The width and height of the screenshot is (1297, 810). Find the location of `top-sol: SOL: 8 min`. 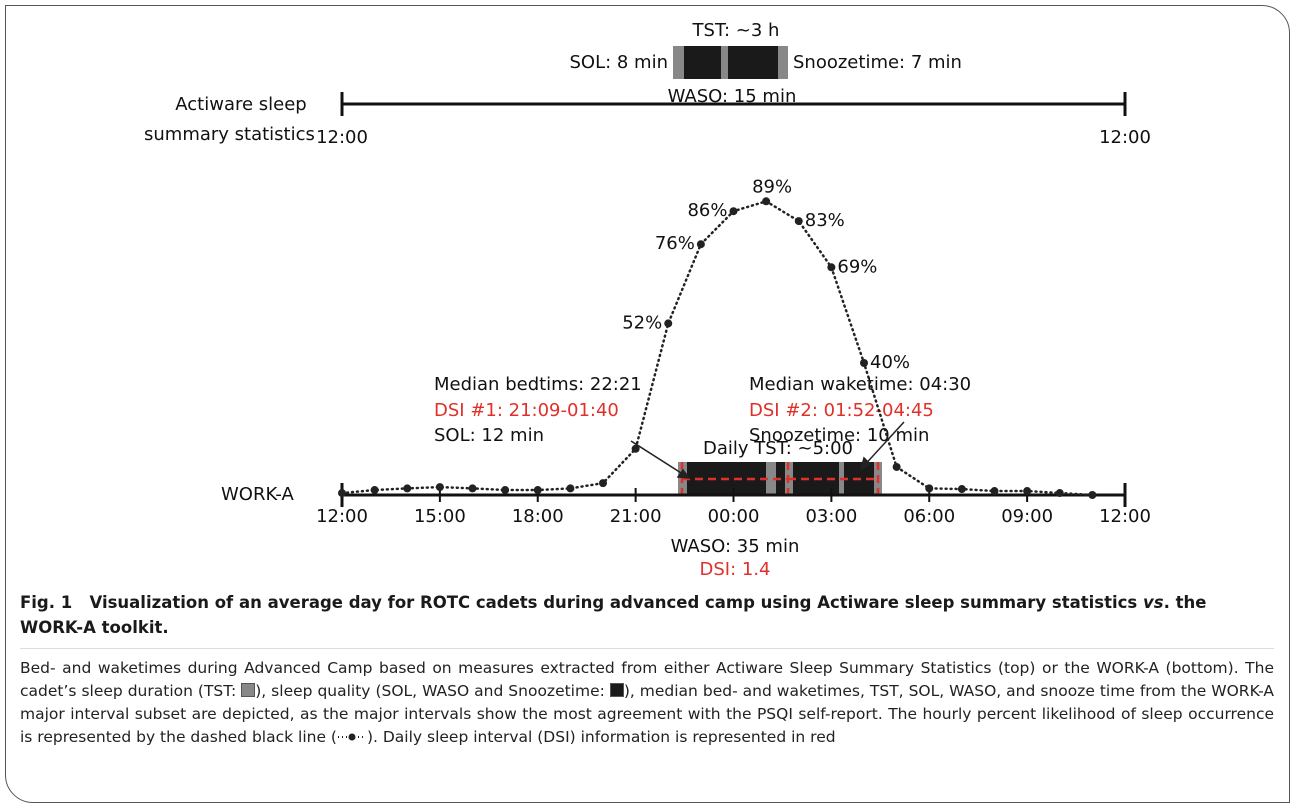

top-sol: SOL: 8 min is located at coordinates (618, 62).